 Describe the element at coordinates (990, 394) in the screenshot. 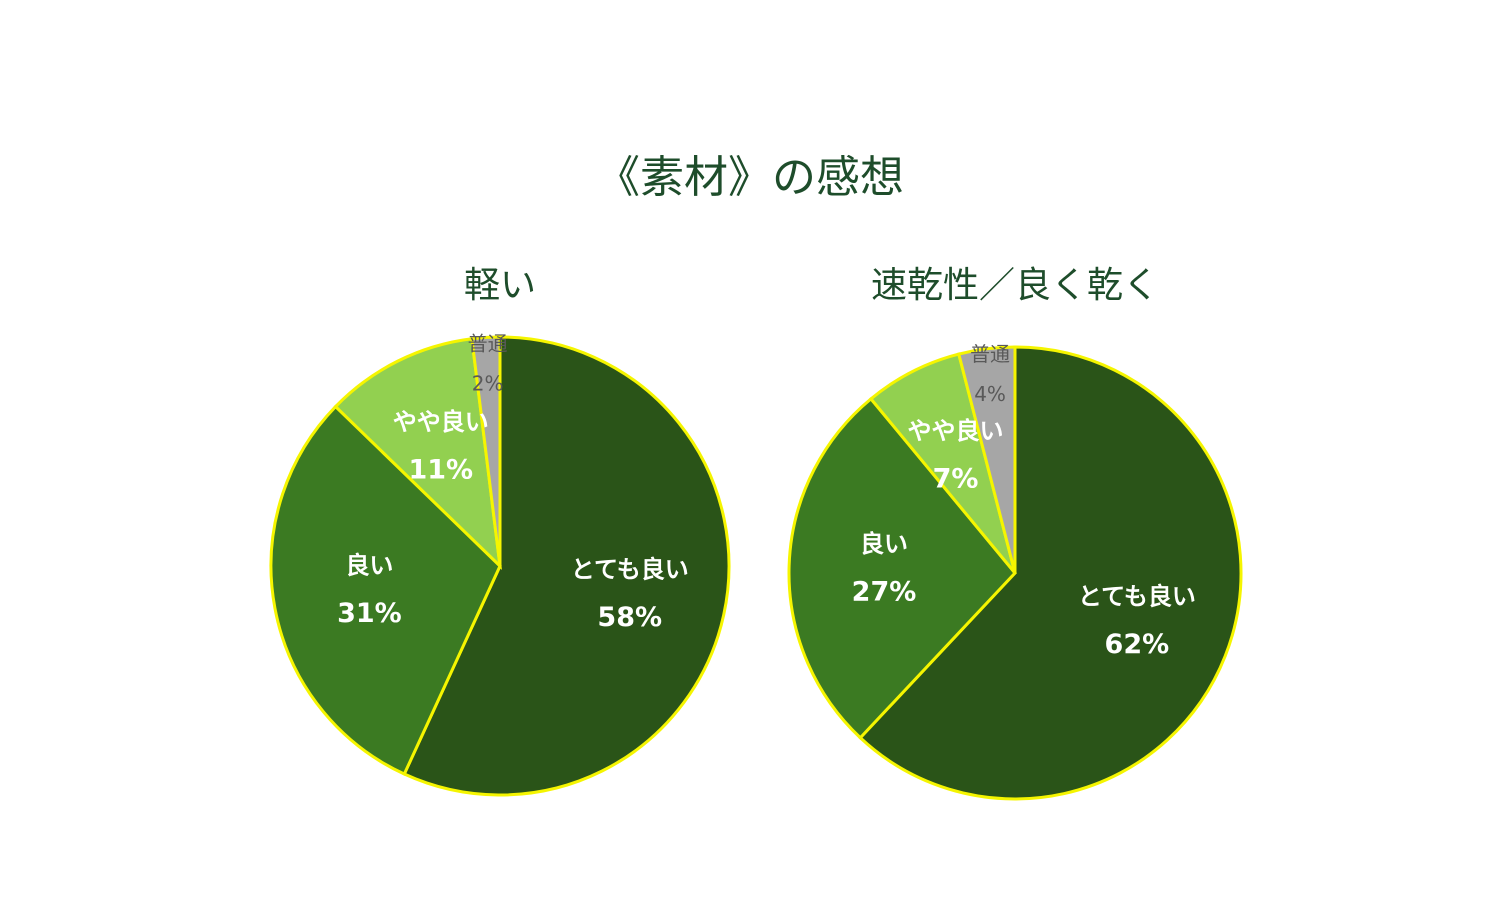

I see `slice-value-label: 4%` at that location.